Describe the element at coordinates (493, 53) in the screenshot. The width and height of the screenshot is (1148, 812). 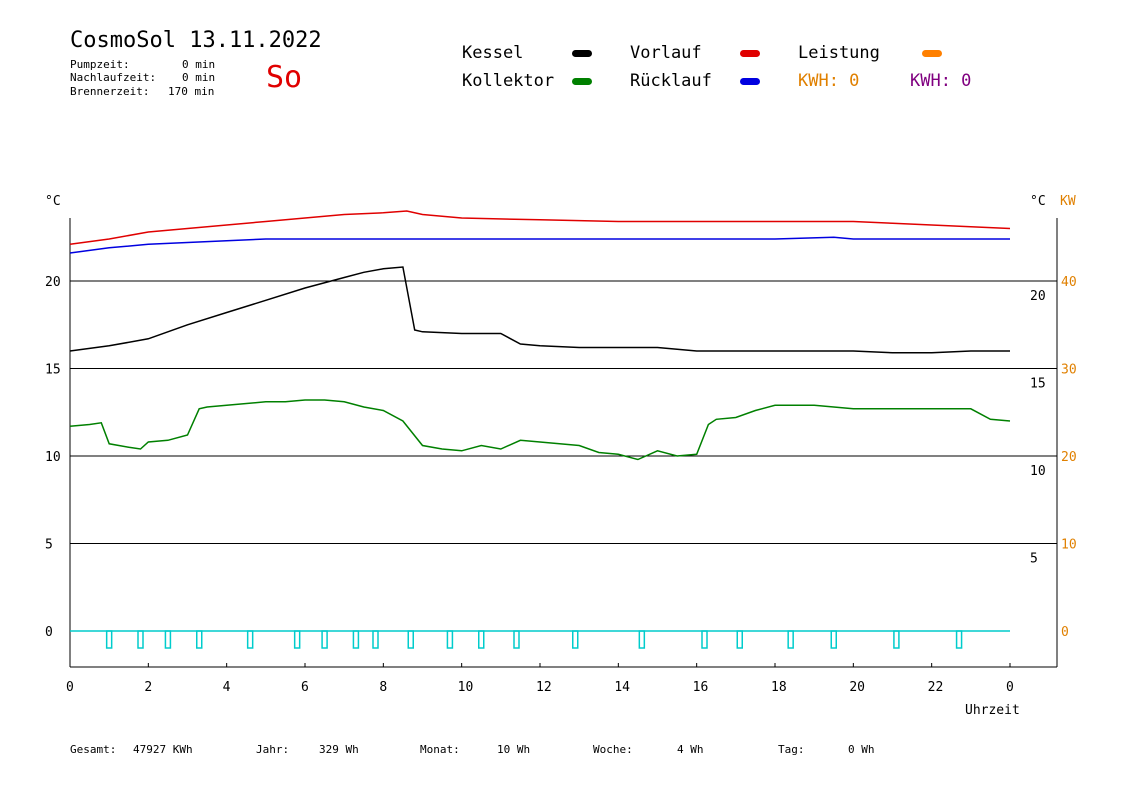
I see `legend-kessel-label: Kessel` at that location.